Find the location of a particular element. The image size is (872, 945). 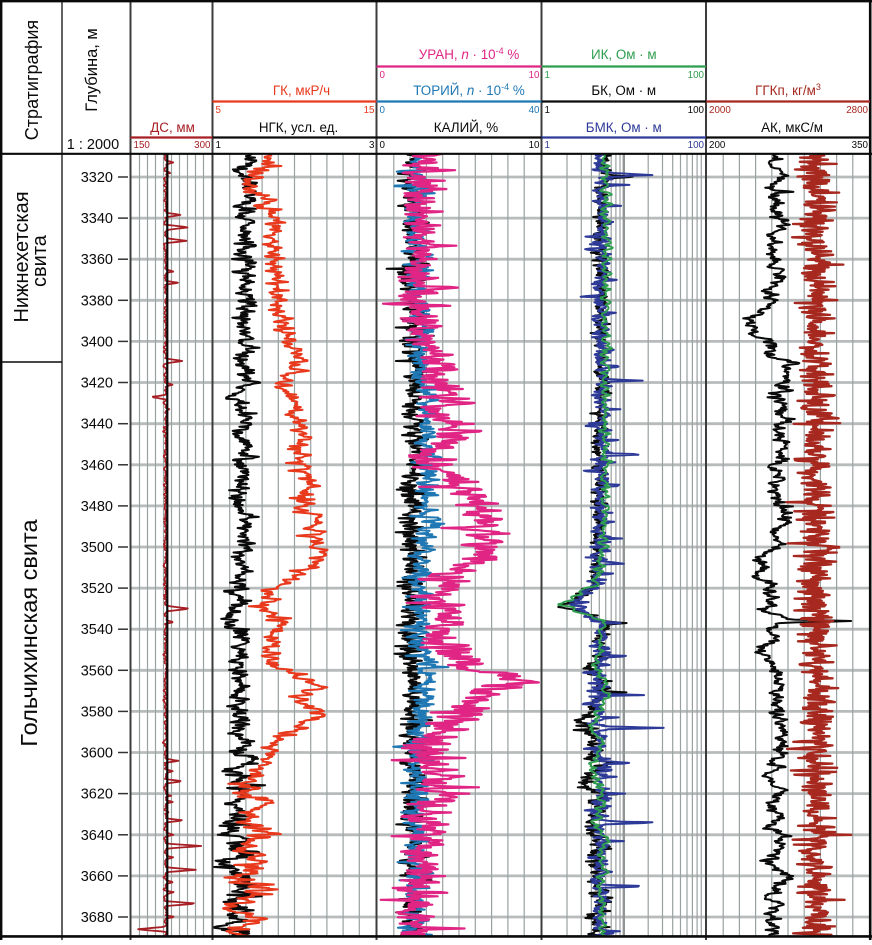

svg-text: 3540 is located at coordinates (97, 630).